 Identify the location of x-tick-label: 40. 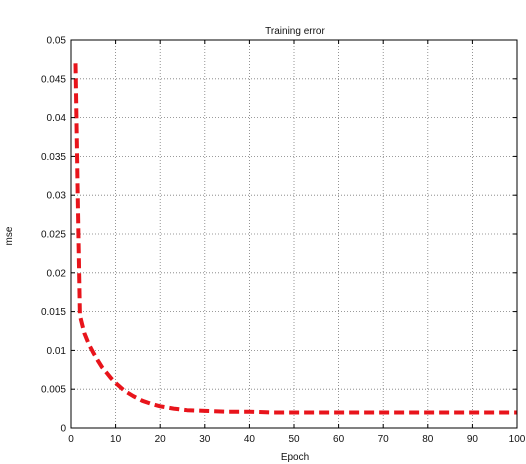
(250, 439).